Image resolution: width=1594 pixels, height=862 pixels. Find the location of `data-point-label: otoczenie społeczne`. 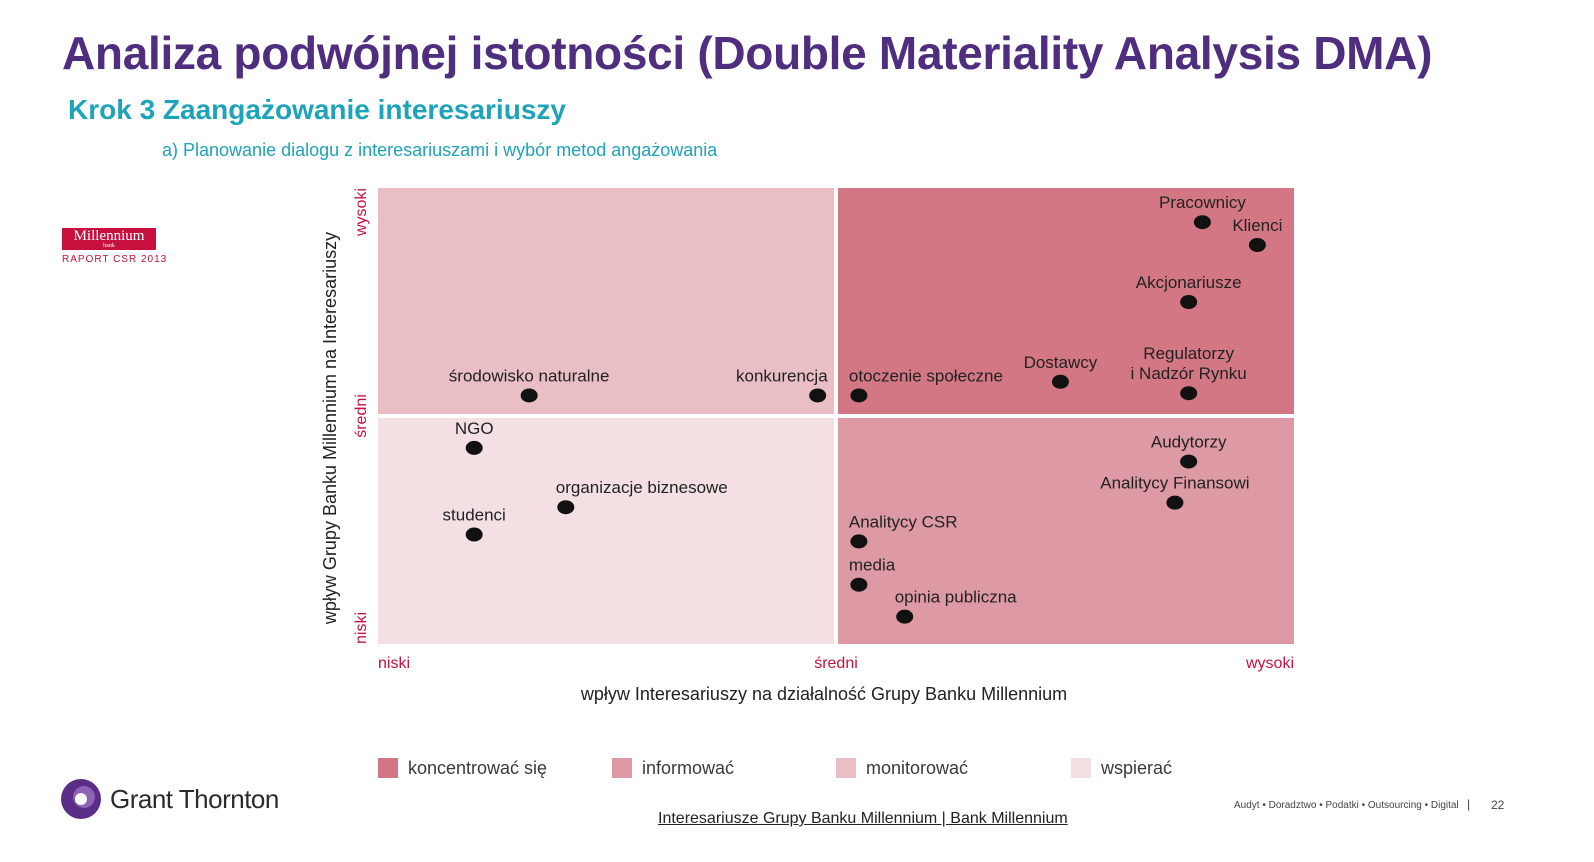

data-point-label: otoczenie społeczne is located at coordinates (926, 375).